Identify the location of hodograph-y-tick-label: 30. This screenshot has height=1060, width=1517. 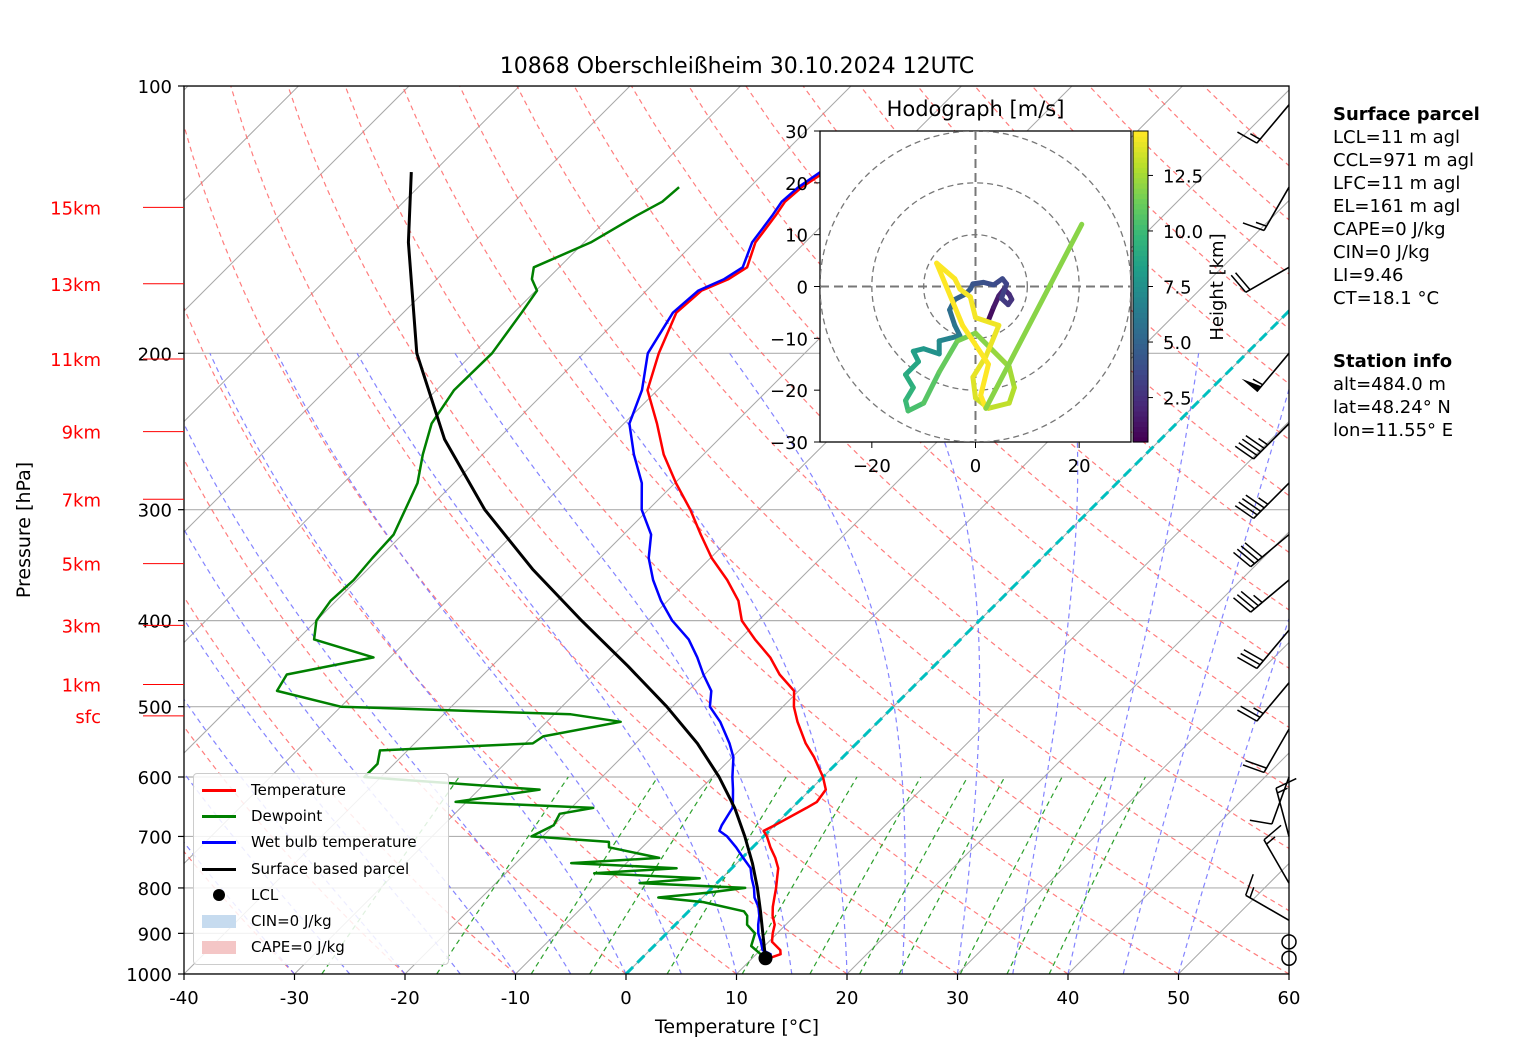
(796, 132).